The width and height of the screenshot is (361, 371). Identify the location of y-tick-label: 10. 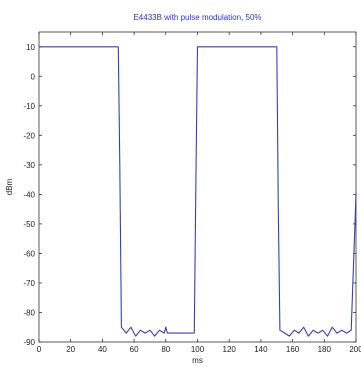
(30, 47).